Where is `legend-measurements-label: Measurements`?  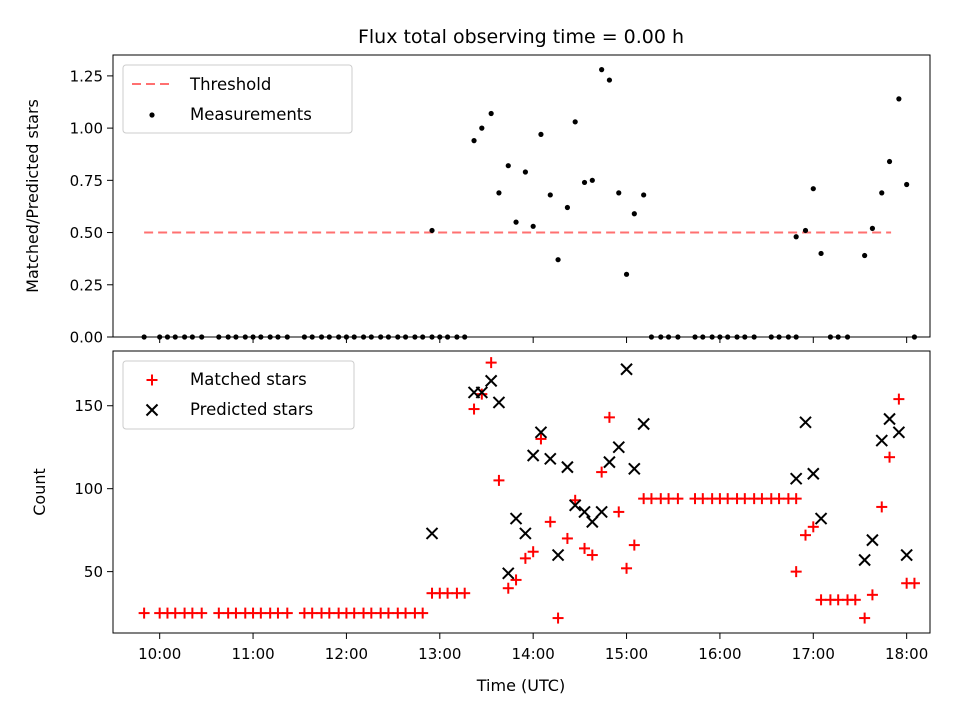
legend-measurements-label: Measurements is located at coordinates (251, 114).